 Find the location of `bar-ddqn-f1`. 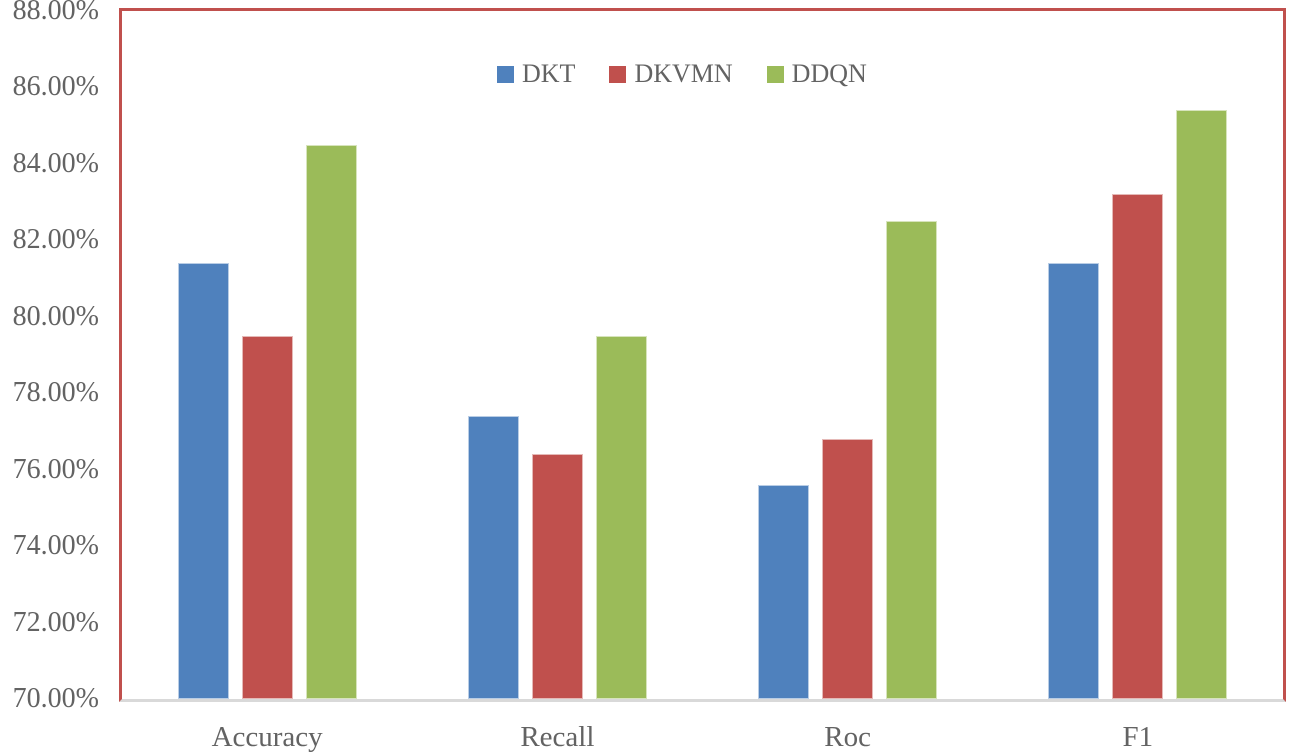

bar-ddqn-f1 is located at coordinates (1202, 404).